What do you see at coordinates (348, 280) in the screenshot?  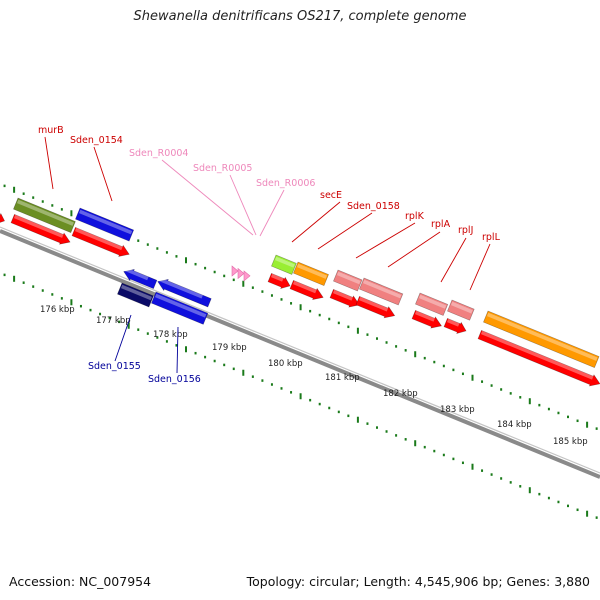 I see `gene-rplK-rna` at bounding box center [348, 280].